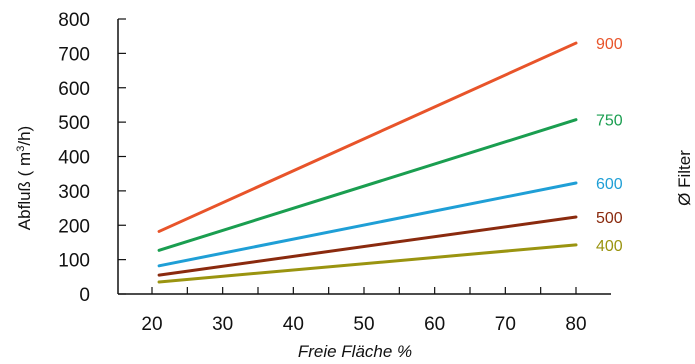 This screenshot has height=364, width=695. Describe the element at coordinates (74, 20) in the screenshot. I see `y-tick-label: 800` at that location.